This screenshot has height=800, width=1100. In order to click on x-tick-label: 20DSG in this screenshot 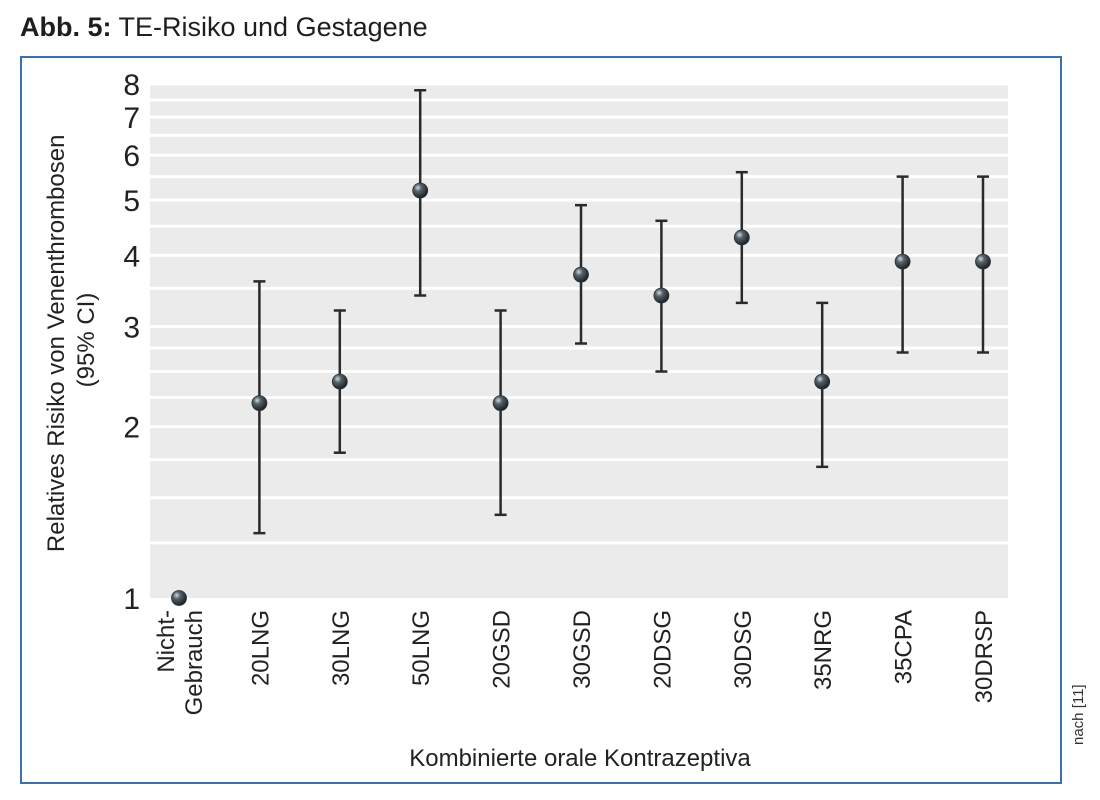, I will do `click(662, 649)`.